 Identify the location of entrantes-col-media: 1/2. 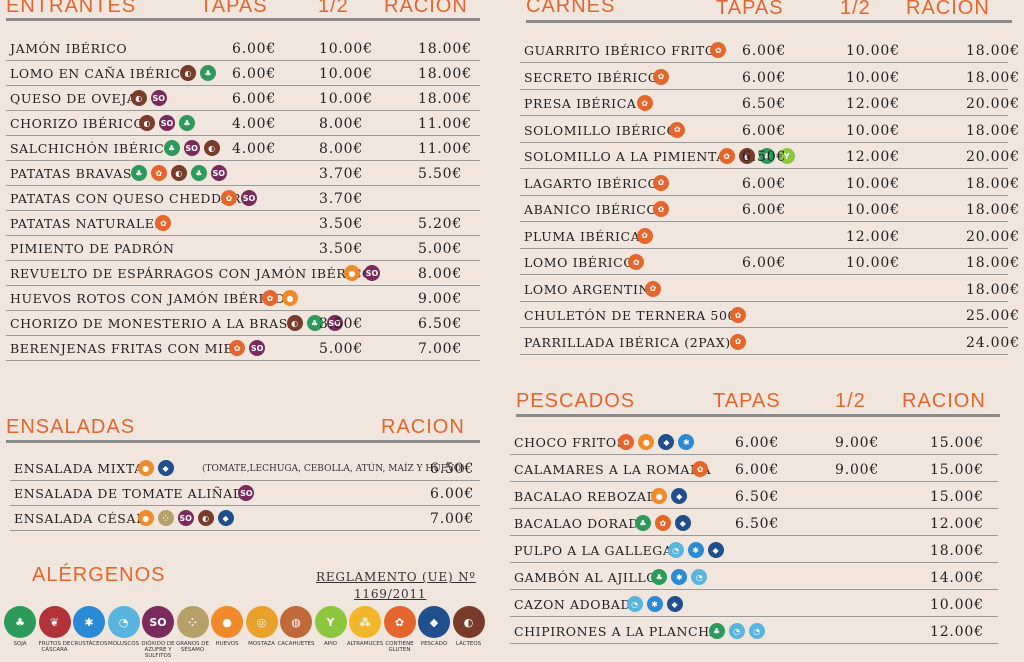
(333, 8).